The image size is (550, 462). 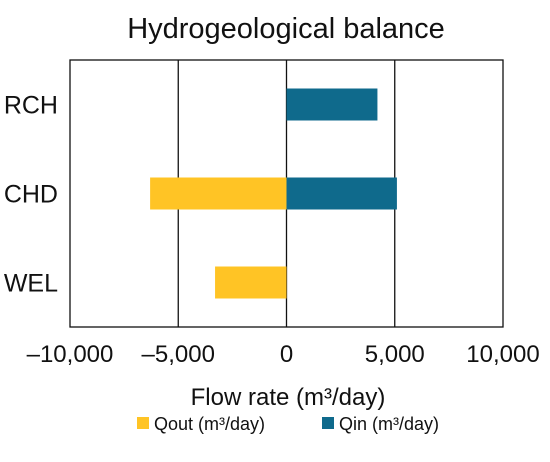 I want to click on category-label: RCH, so click(x=31, y=106).